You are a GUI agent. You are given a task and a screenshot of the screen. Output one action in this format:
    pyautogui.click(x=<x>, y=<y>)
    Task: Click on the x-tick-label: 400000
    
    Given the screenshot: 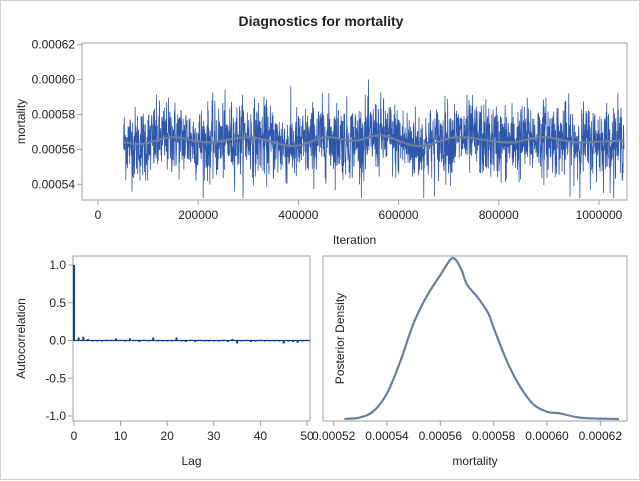 What is the action you would take?
    pyautogui.click(x=298, y=215)
    